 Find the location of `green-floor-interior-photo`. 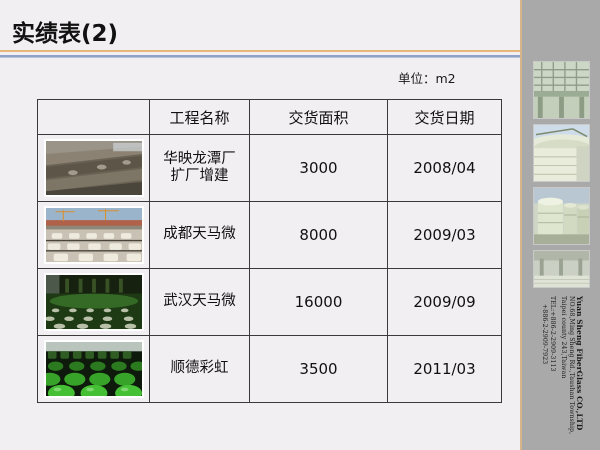

green-floor-interior-photo is located at coordinates (93, 302).